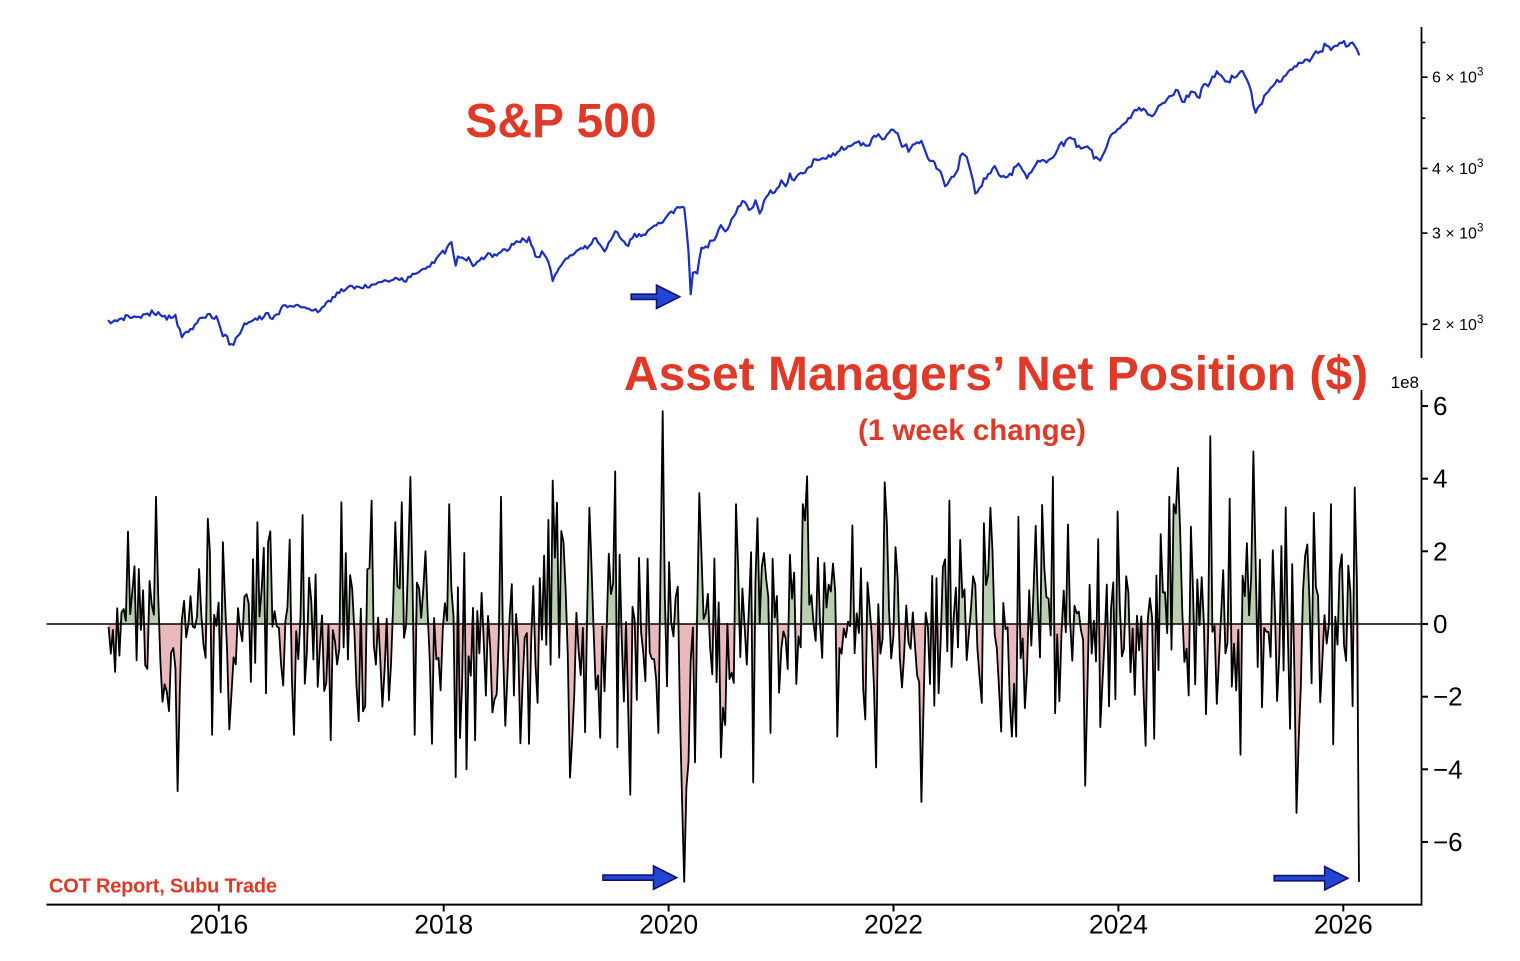 Image resolution: width=1520 pixels, height=961 pixels. Describe the element at coordinates (1440, 479) in the screenshot. I see `svg-text: 4` at that location.